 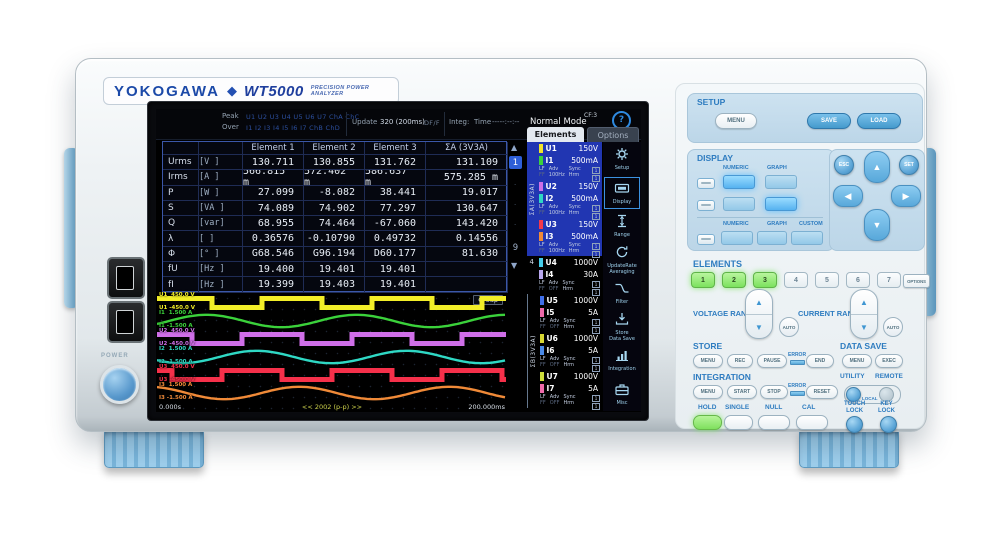 I want to click on store-pause-button: PAUSE, so click(x=772, y=361).